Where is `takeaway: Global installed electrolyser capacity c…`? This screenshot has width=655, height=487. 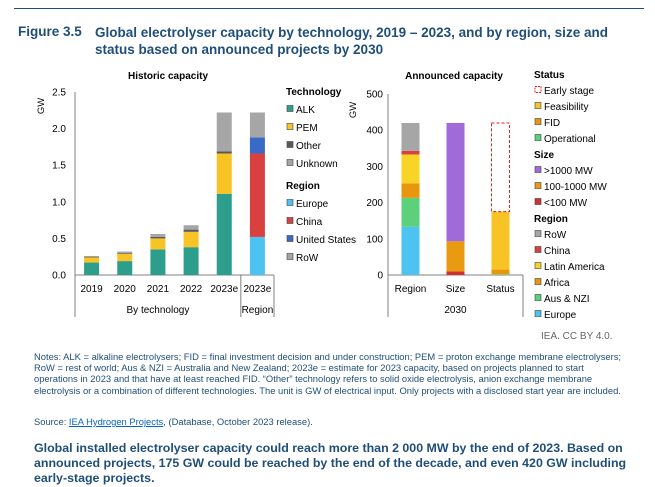
takeaway: Global installed electrolyser capacity c… is located at coordinates (330, 463).